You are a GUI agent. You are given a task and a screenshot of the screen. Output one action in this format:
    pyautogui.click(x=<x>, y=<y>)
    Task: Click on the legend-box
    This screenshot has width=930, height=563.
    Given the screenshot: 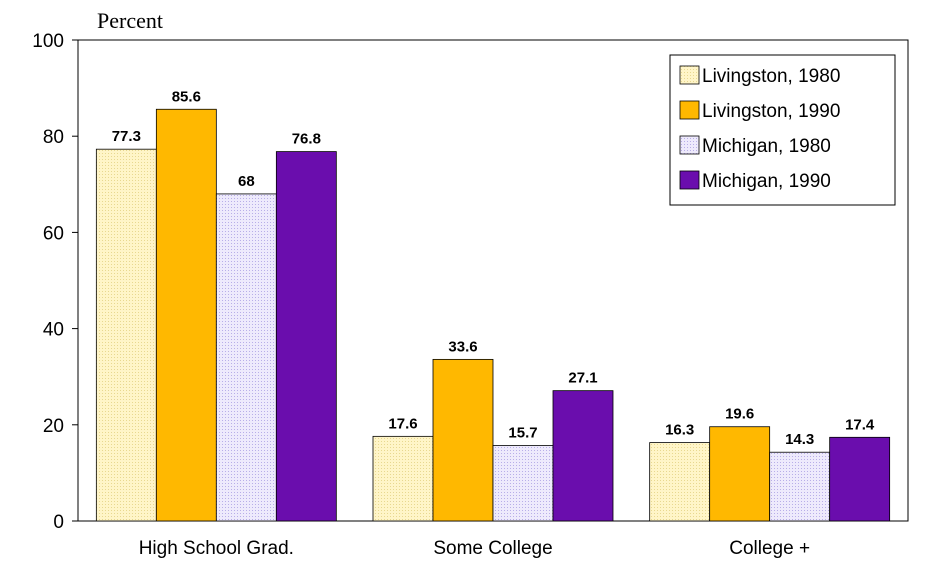 What is the action you would take?
    pyautogui.click(x=782, y=130)
    